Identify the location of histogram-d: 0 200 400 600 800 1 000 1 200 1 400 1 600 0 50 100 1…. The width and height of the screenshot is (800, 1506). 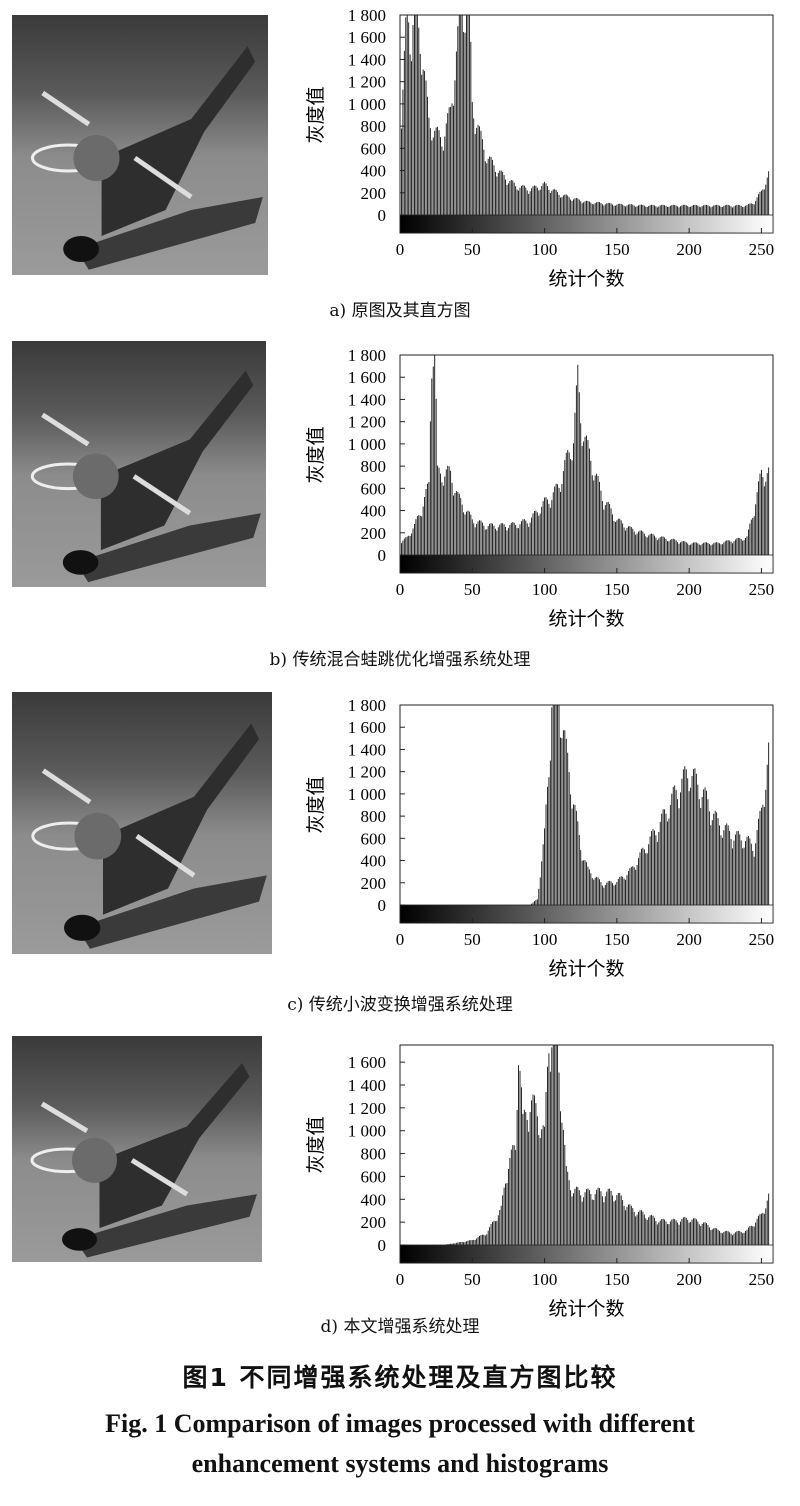
(540, 1182).